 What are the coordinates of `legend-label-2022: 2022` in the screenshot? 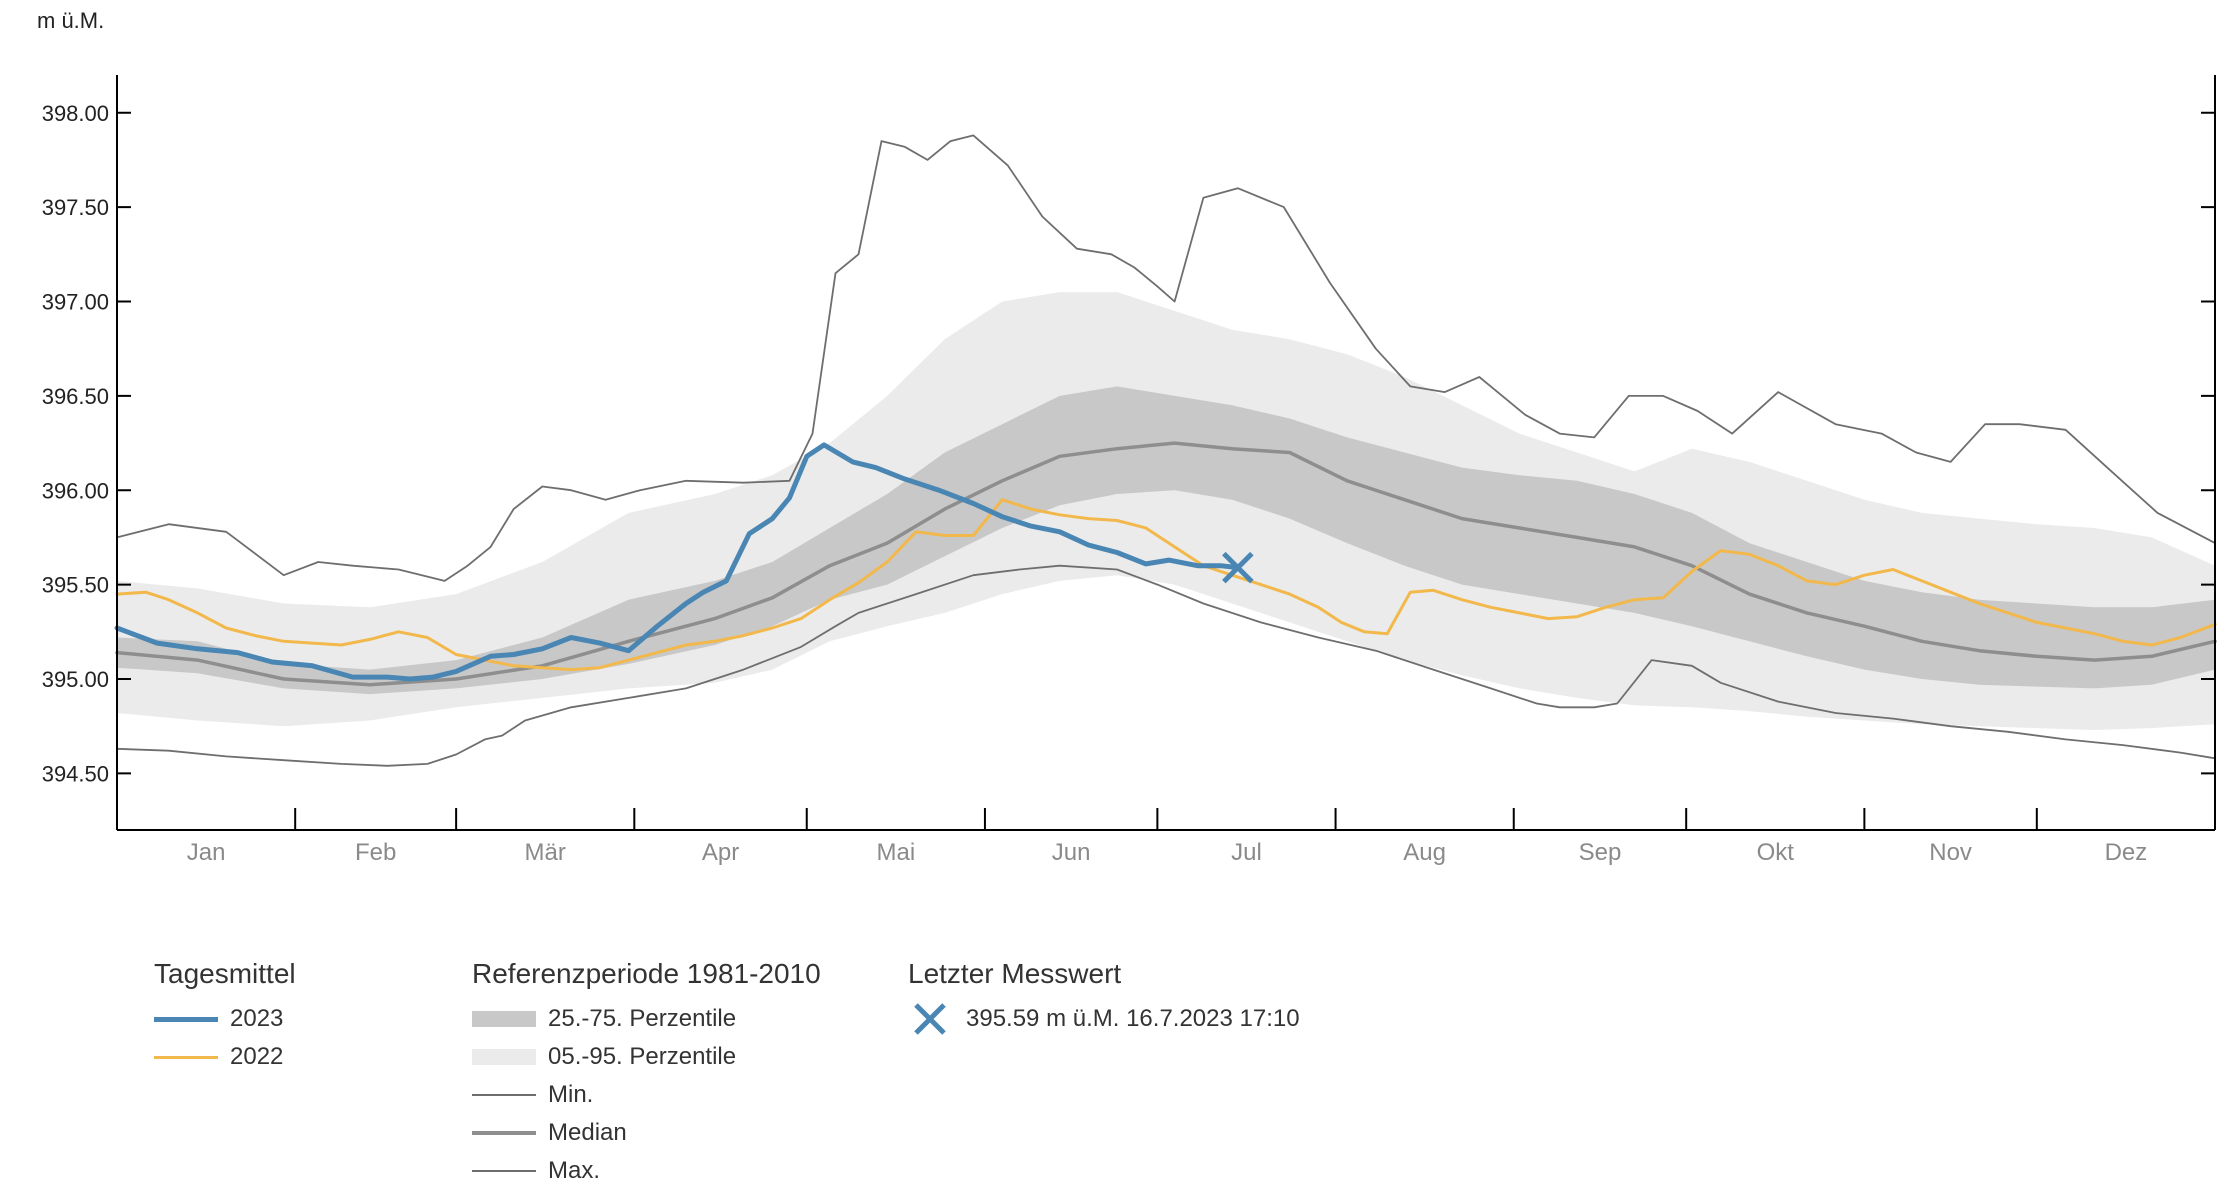 It's located at (257, 1056).